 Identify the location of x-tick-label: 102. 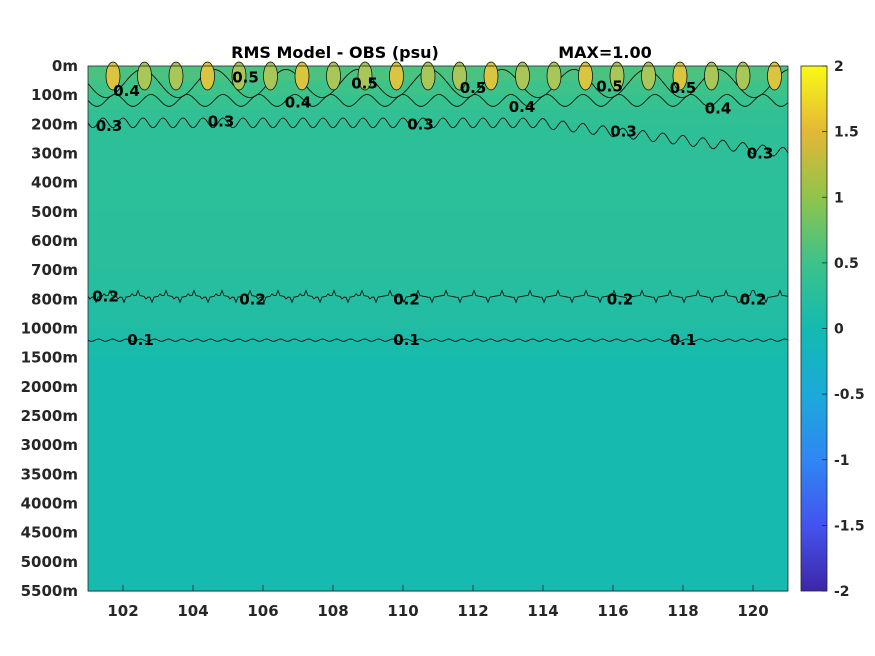
(122, 611).